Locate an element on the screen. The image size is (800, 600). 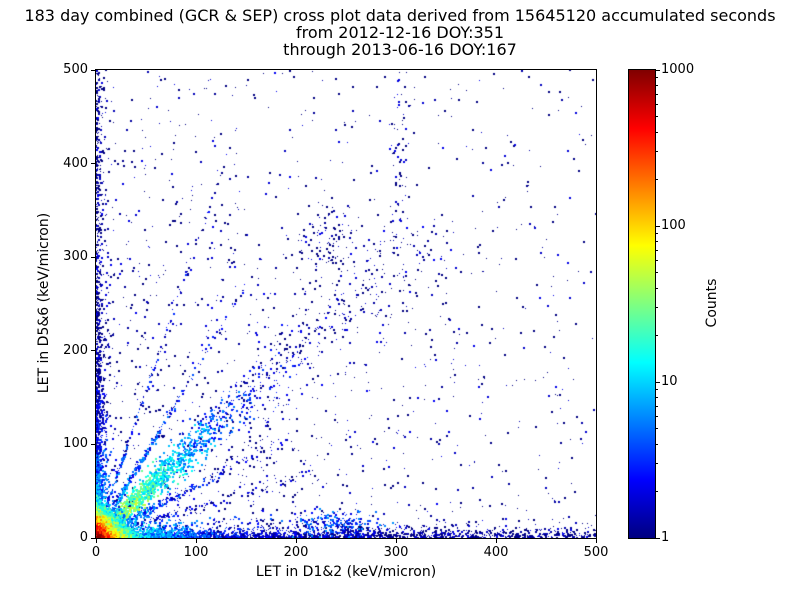
colorbar-tick-label: 10 is located at coordinates (669, 381).